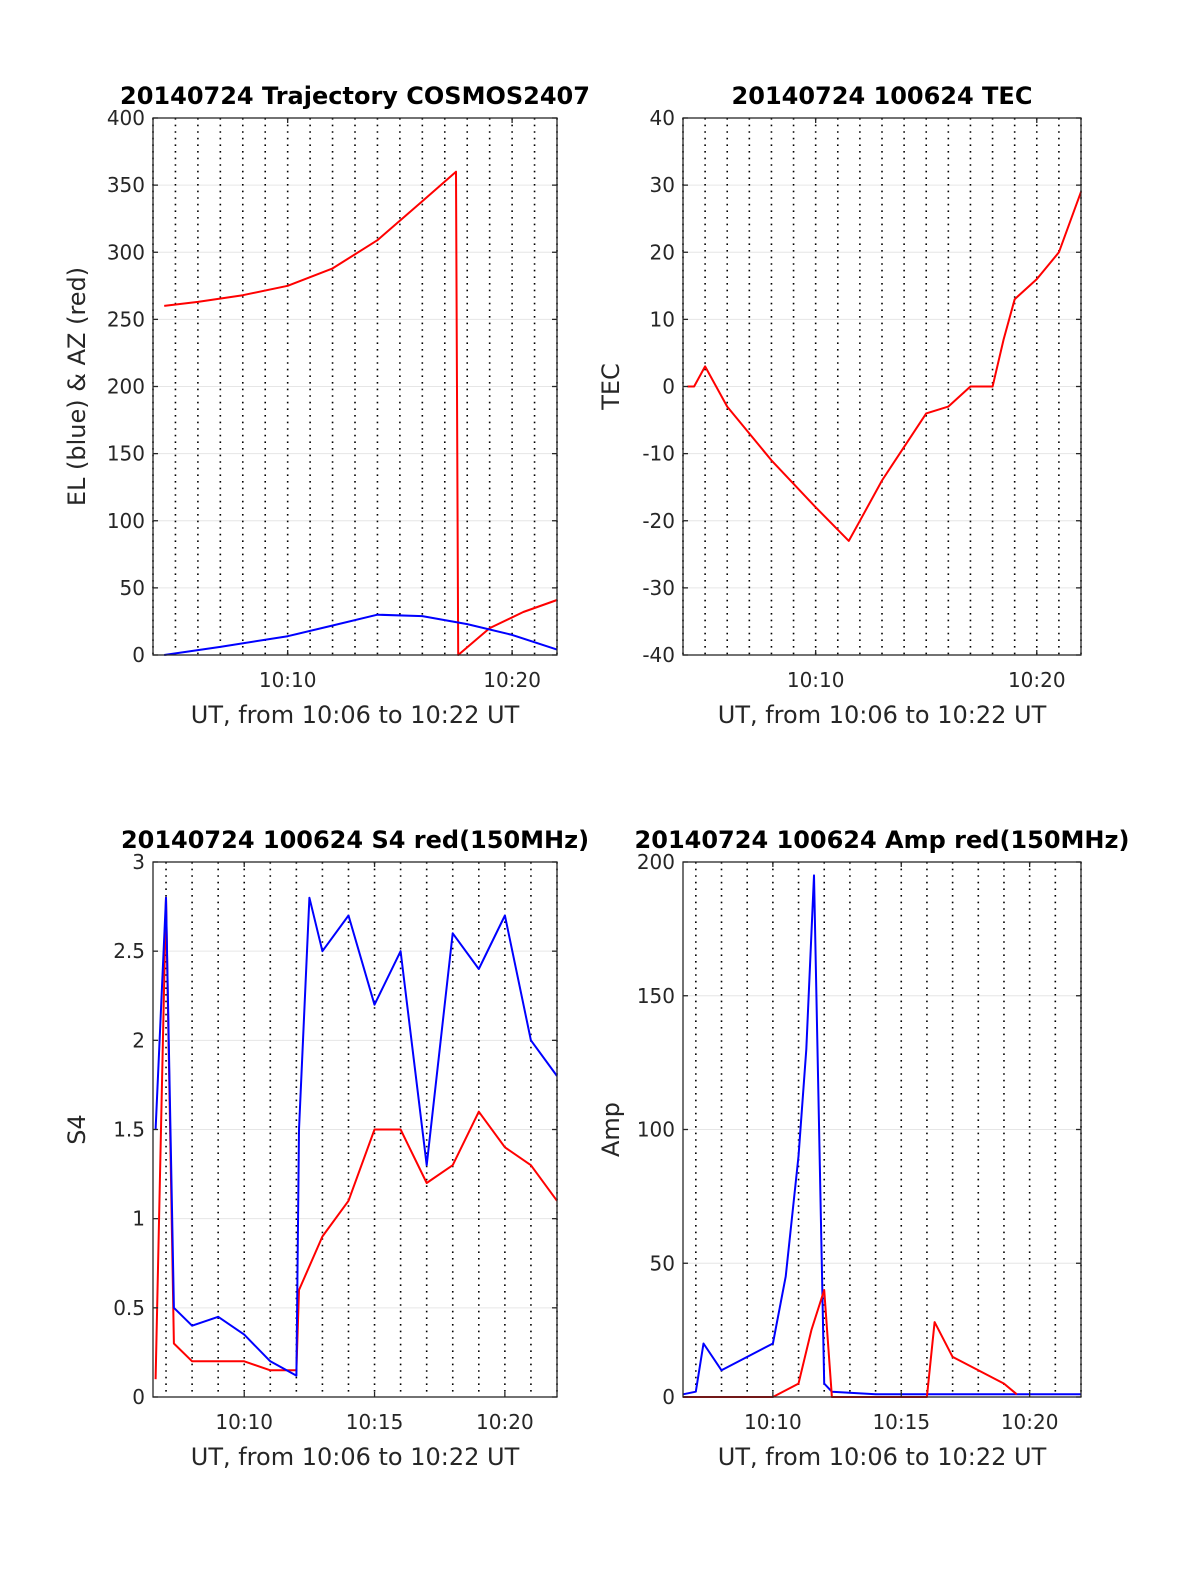 Image resolution: width=1200 pixels, height=1575 pixels. I want to click on y-tick-label: 250, so click(126, 319).